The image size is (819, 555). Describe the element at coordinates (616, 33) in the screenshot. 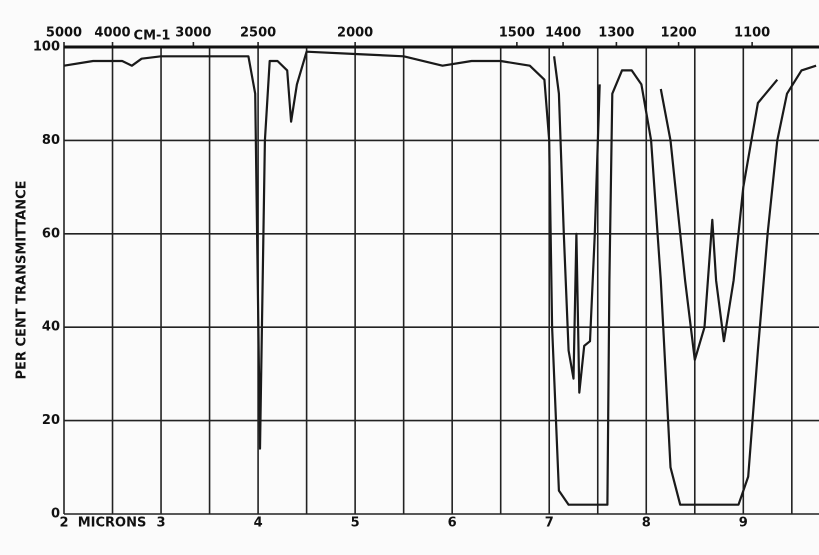

I see `top-tick-label: 1300` at that location.